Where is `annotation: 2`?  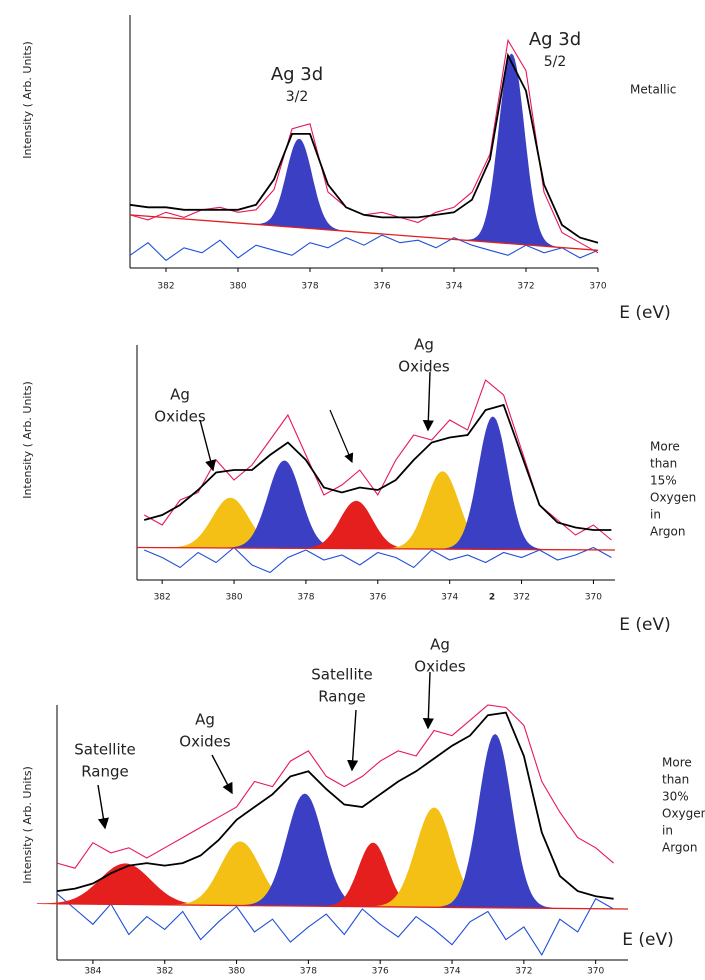 annotation: 2 is located at coordinates (492, 598).